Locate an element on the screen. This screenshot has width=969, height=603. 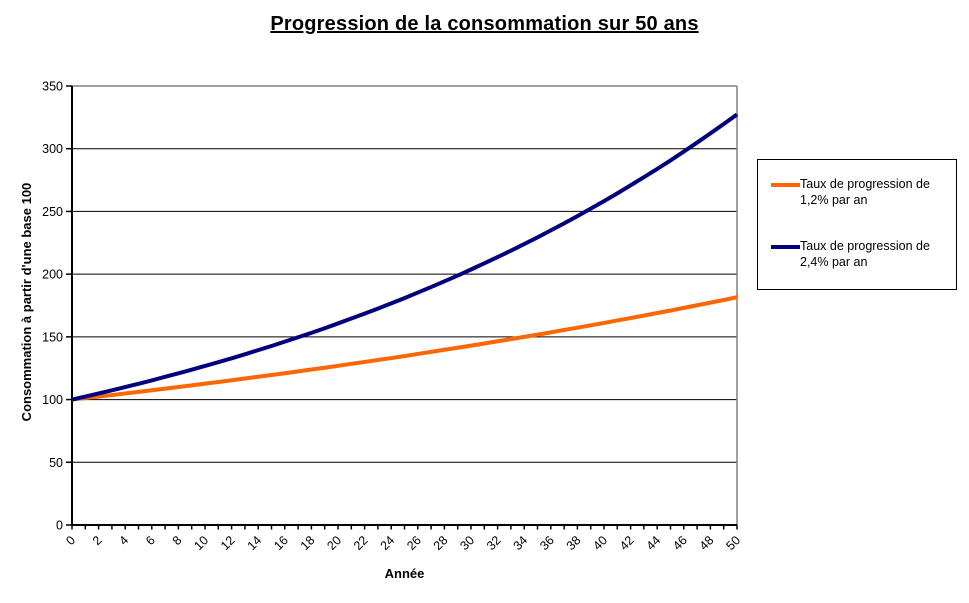
x-tick-label: 48 is located at coordinates (707, 543).